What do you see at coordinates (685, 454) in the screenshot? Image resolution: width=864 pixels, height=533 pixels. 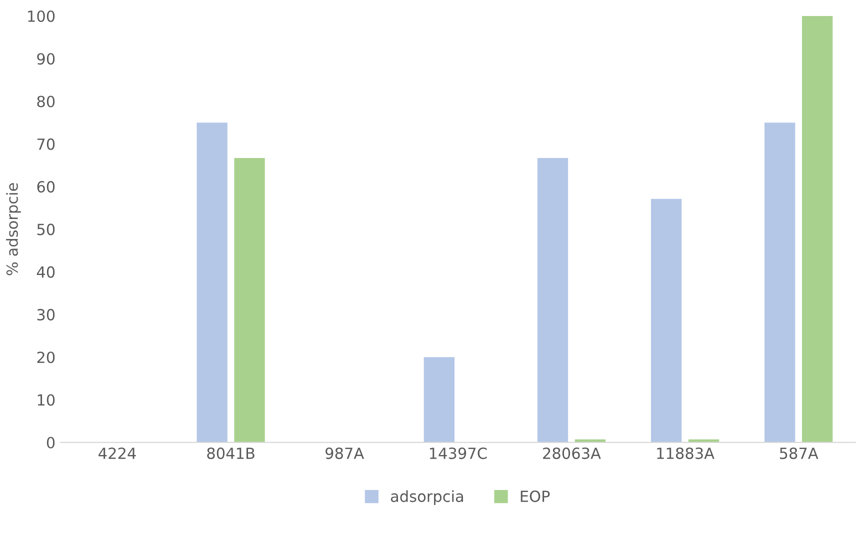 I see `x-tick-label: 11883A` at bounding box center [685, 454].